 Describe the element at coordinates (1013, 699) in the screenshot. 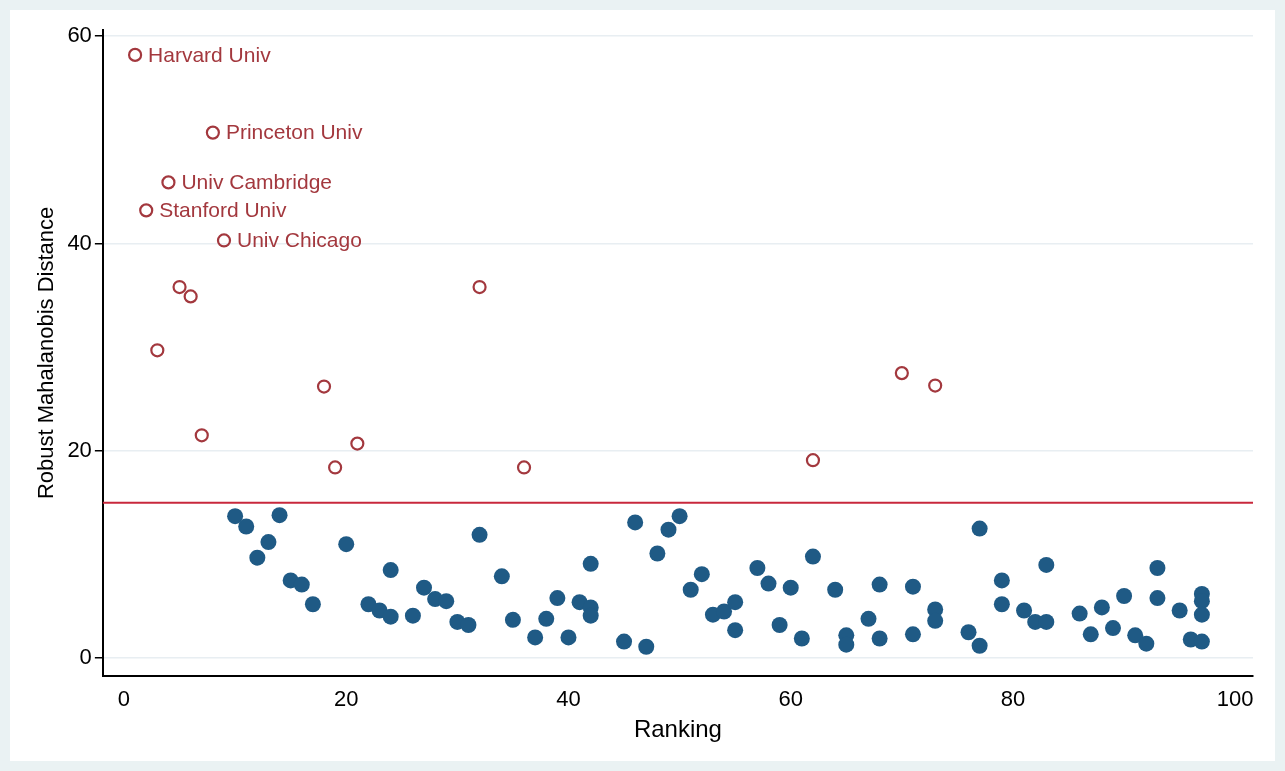

I see `x-tick-label: 80` at that location.